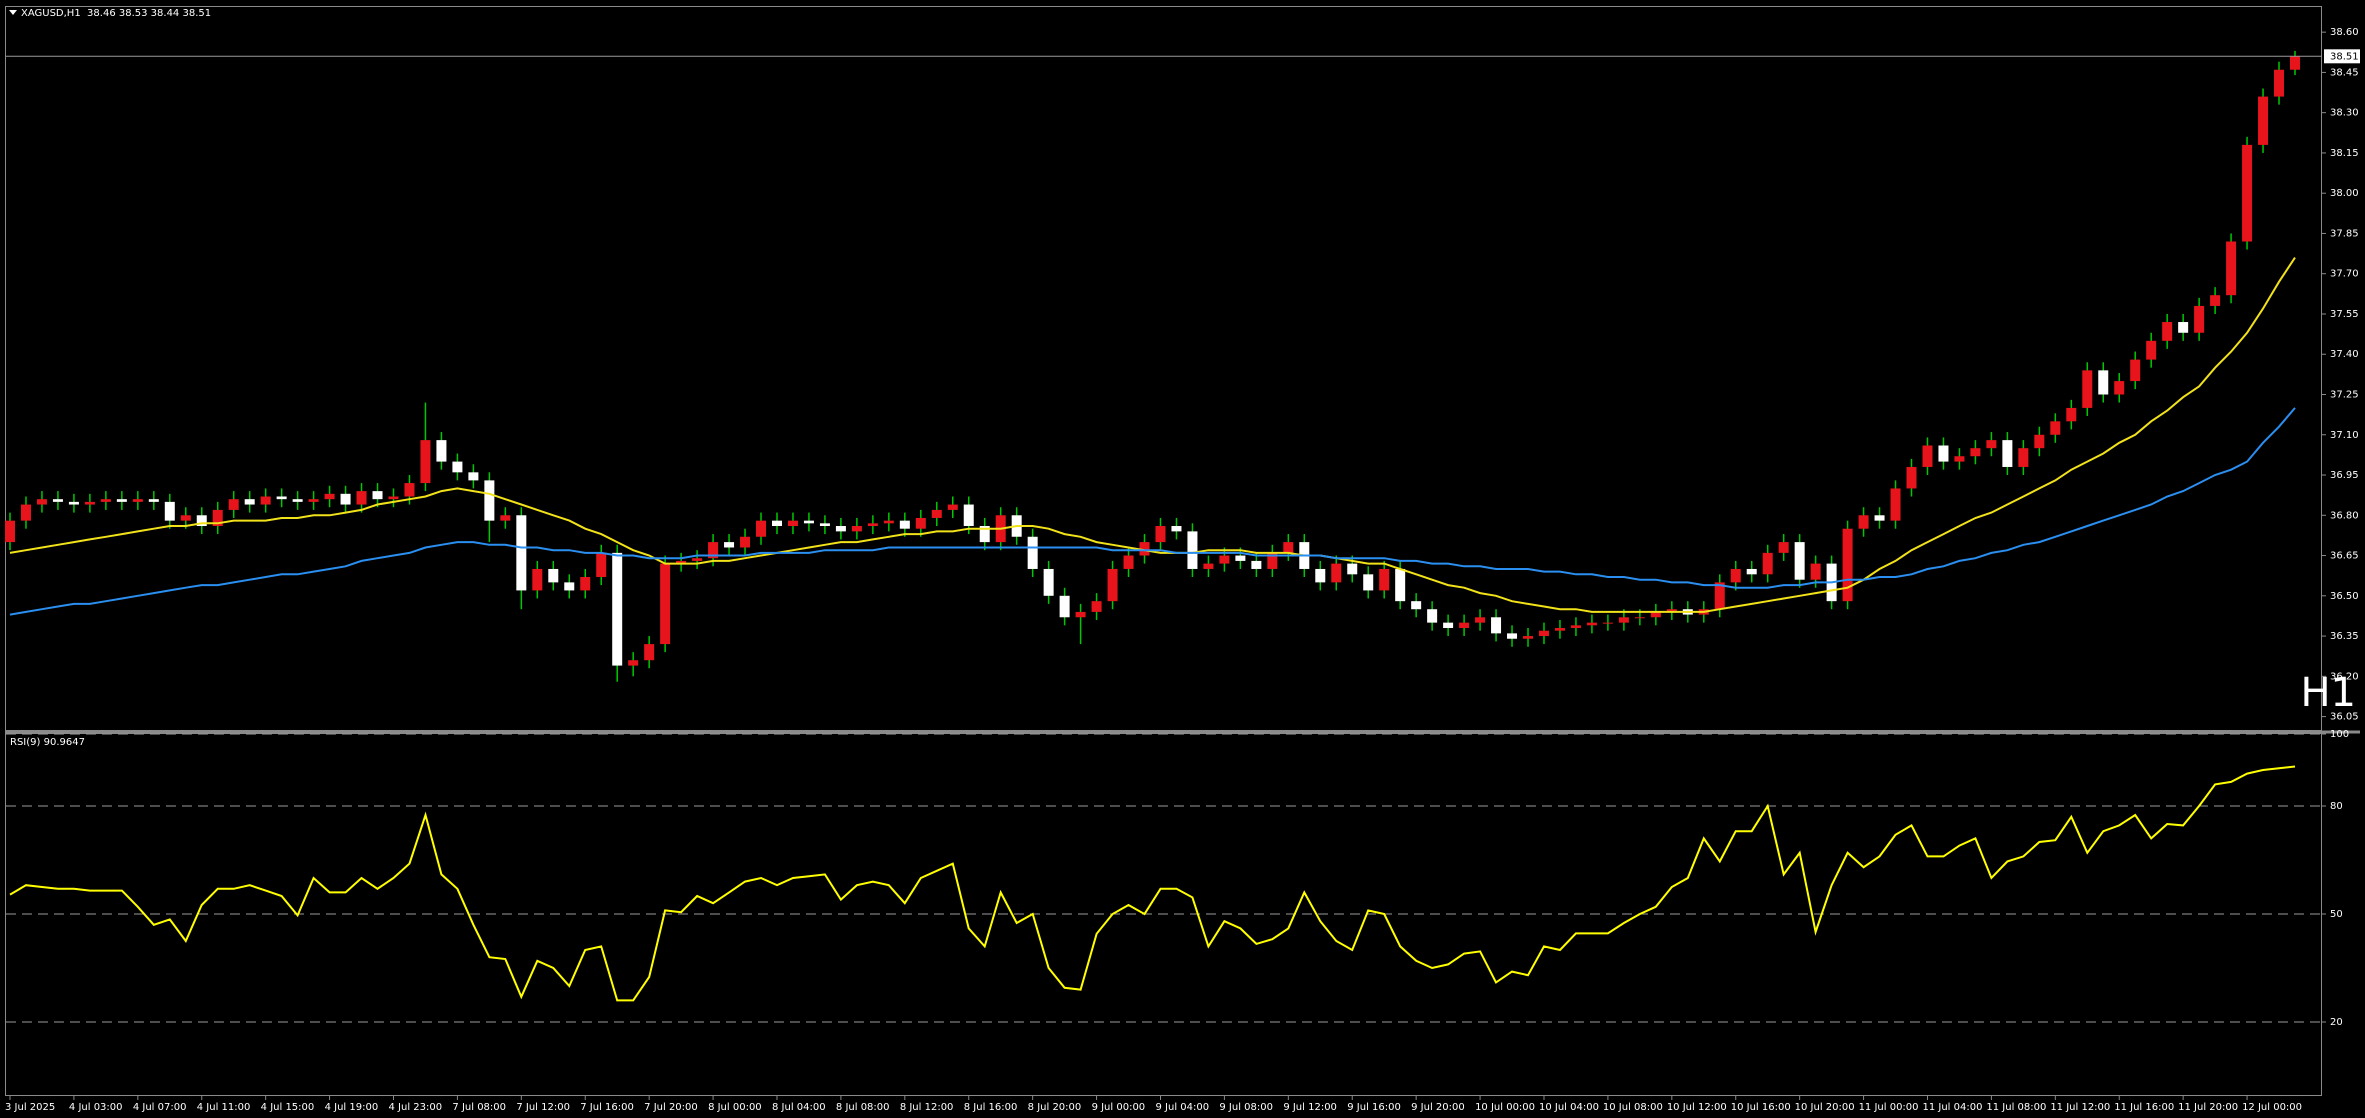  What do you see at coordinates (607, 1107) in the screenshot?
I see `x-tick-label: 7 Jul 16:00` at bounding box center [607, 1107].